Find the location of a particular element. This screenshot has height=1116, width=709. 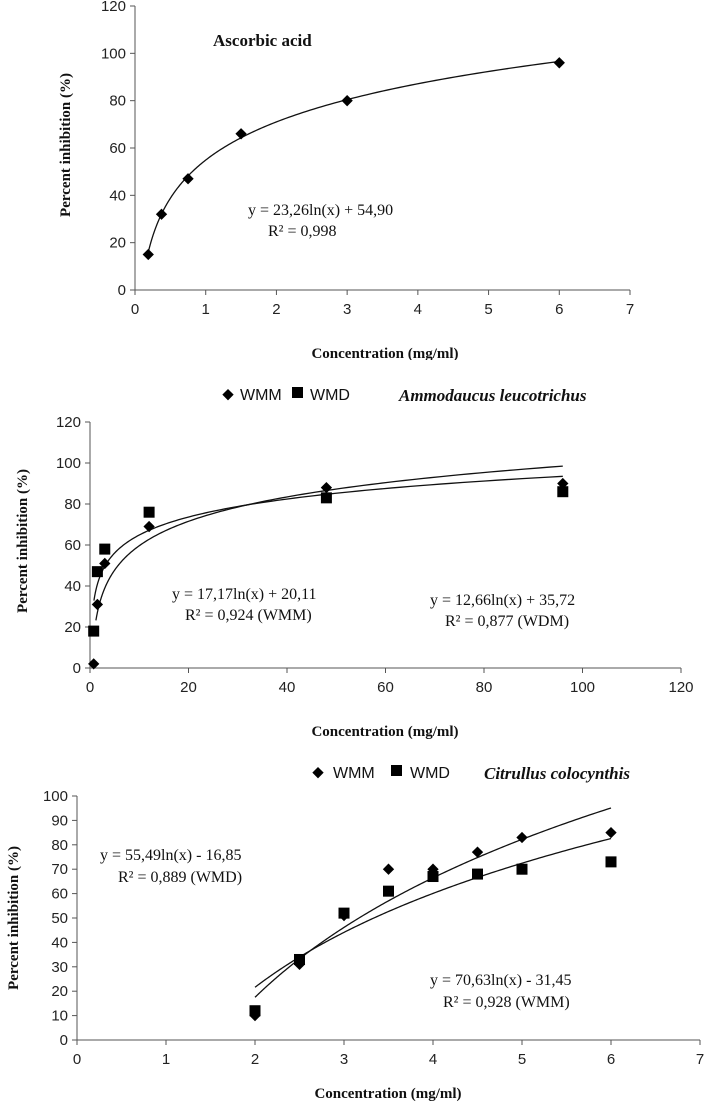

species-title: Citrullus colocynthis is located at coordinates (557, 773).